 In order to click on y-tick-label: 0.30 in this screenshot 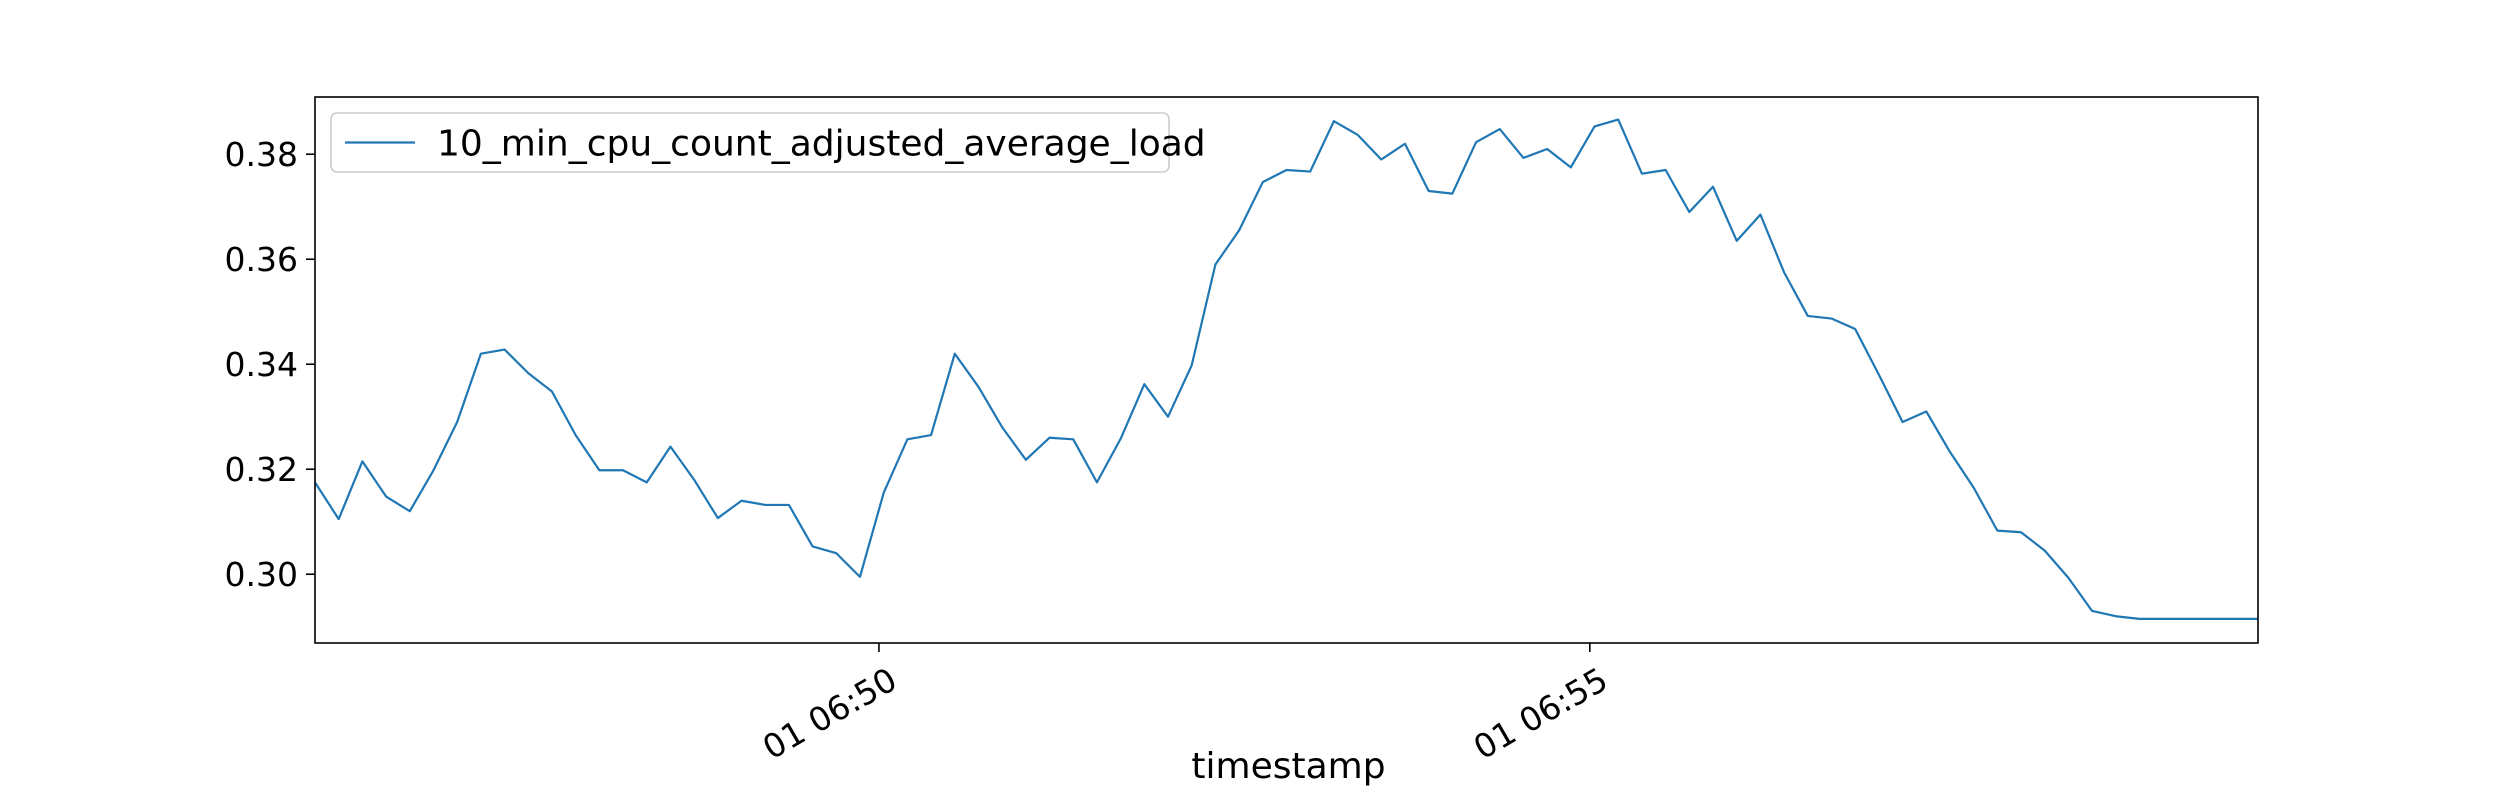, I will do `click(261, 574)`.